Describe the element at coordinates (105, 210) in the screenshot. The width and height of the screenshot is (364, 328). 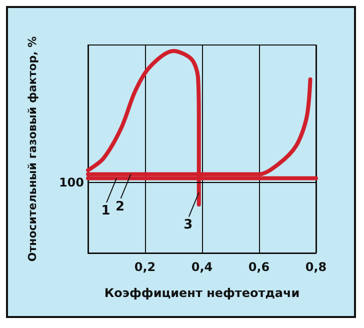
I see `annotation: 1` at that location.